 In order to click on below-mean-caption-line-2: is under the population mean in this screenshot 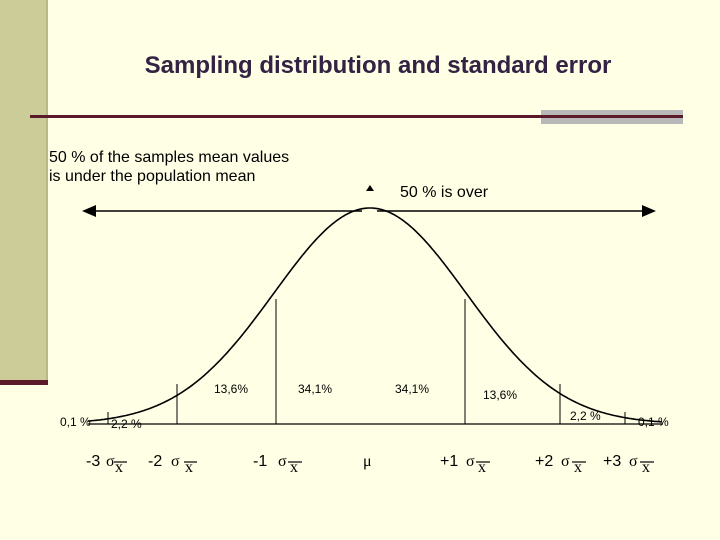, I will do `click(152, 176)`.